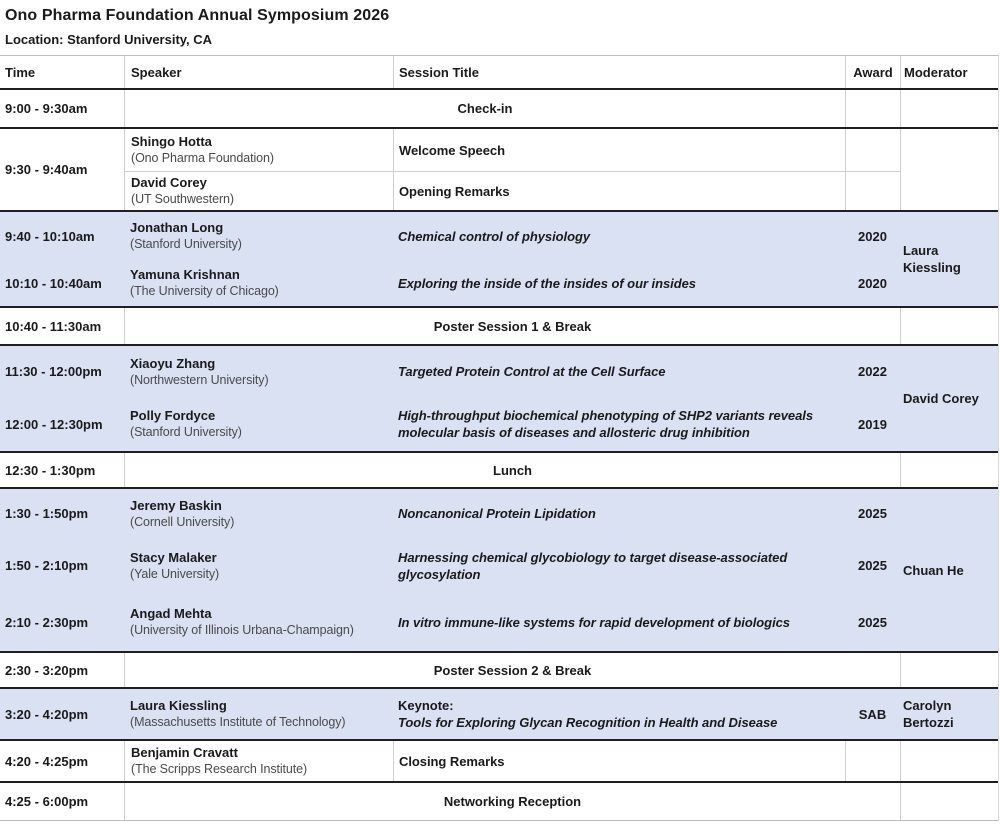 This screenshot has width=1000, height=827. Describe the element at coordinates (204, 291) in the screenshot. I see `speaker-affiliation: (The University of Chicago)` at that location.